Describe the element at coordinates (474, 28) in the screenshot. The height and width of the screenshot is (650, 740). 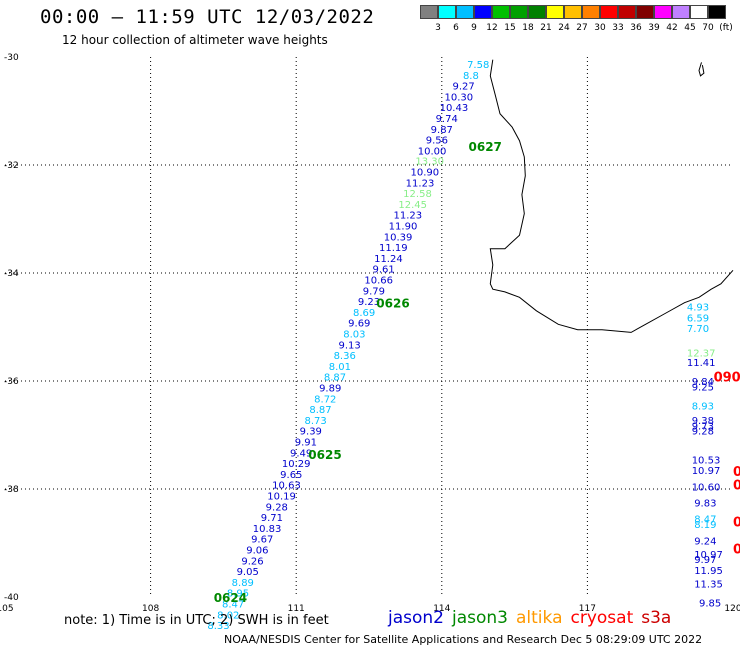
I see `color-scale-label: 9` at that location.